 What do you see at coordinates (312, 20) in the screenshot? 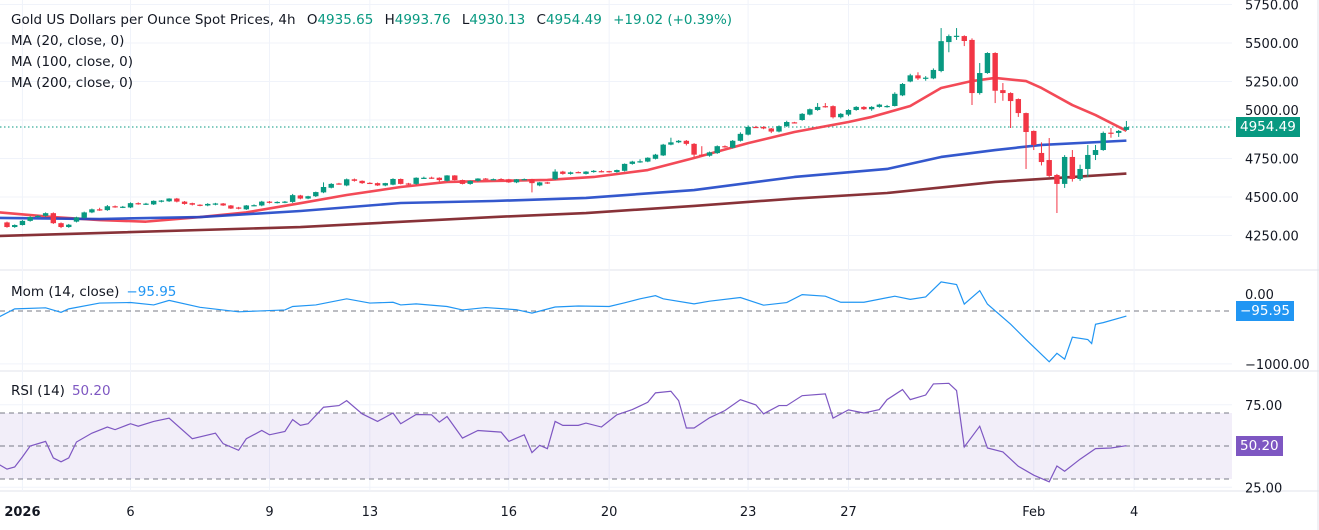
I see `open-label: O` at bounding box center [312, 20].